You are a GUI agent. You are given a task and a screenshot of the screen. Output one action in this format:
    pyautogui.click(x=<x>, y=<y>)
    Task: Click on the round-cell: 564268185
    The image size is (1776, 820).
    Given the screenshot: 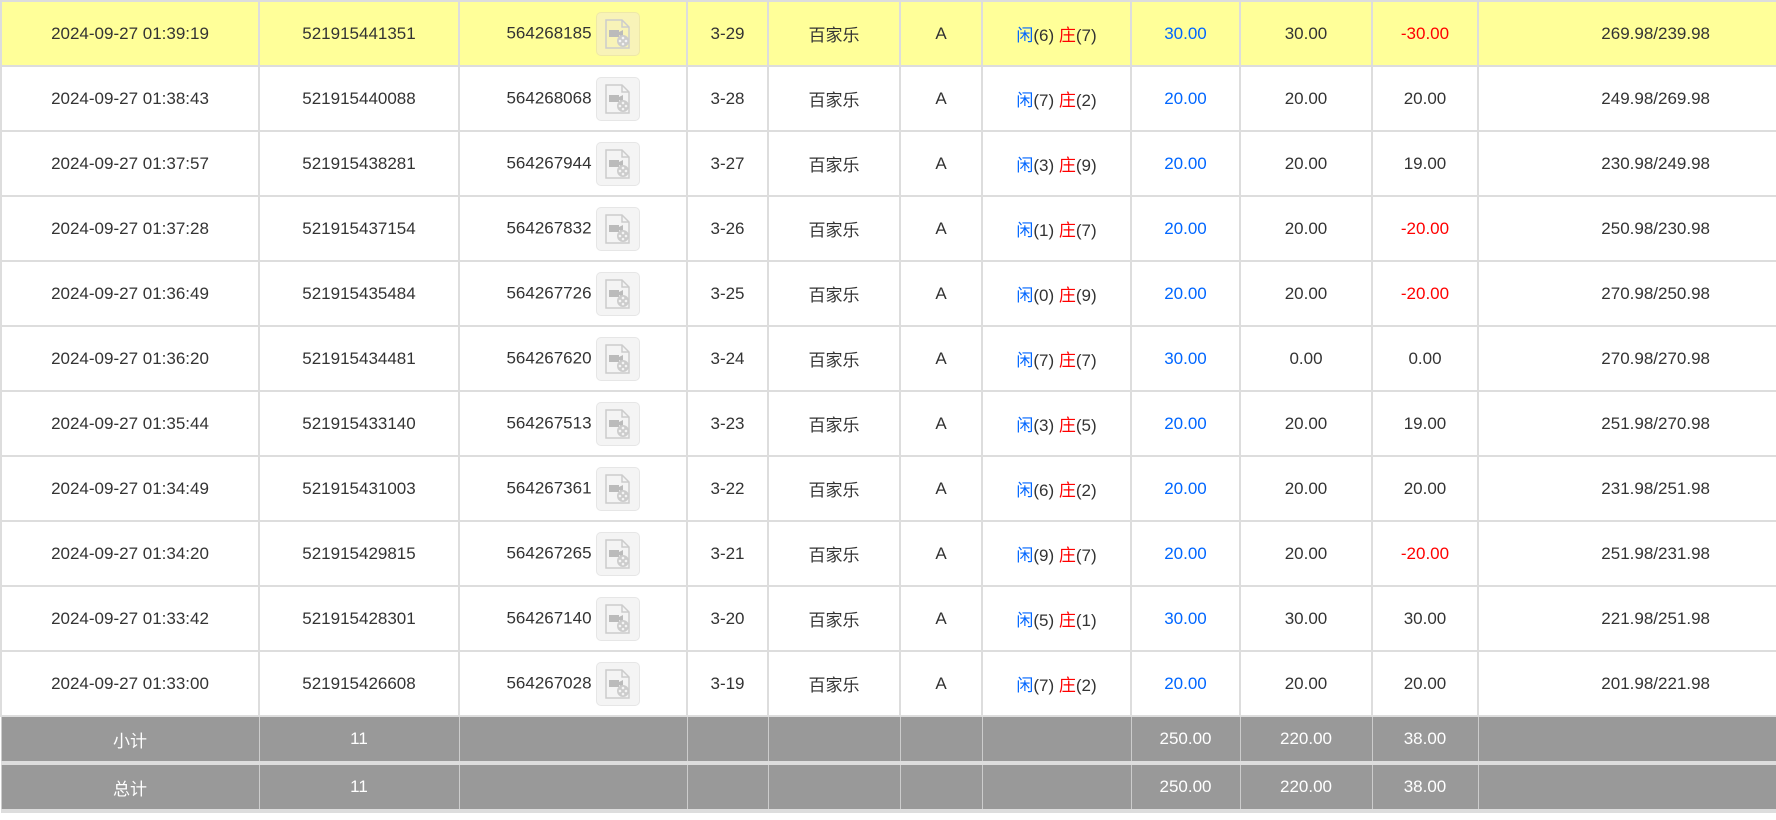 What is the action you would take?
    pyautogui.click(x=573, y=33)
    